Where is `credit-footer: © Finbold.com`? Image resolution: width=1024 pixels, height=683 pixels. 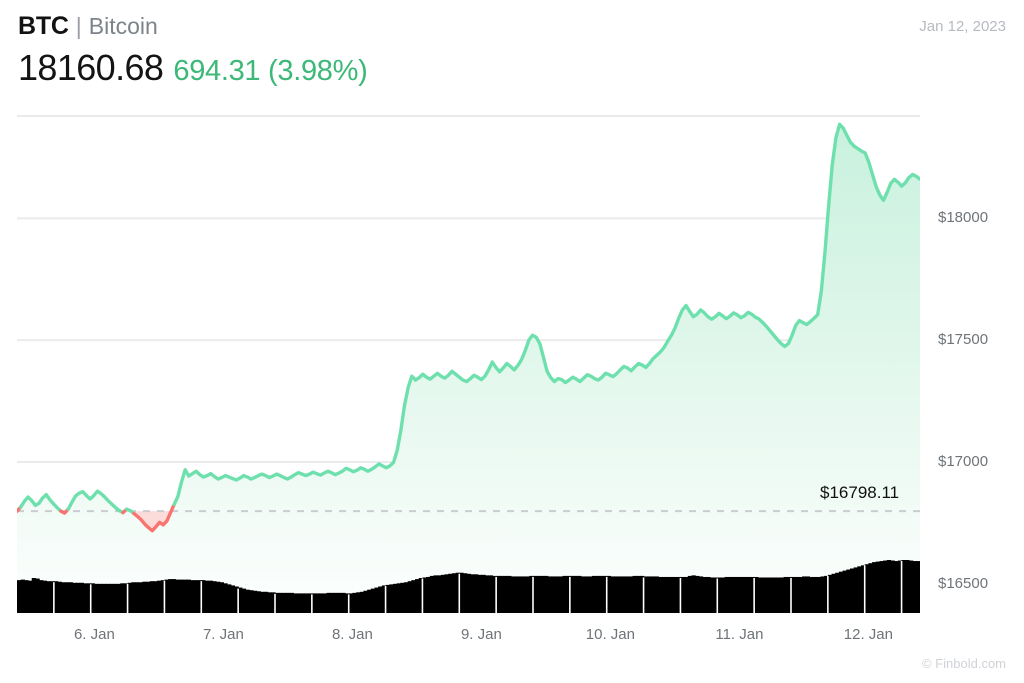 credit-footer: © Finbold.com is located at coordinates (964, 663).